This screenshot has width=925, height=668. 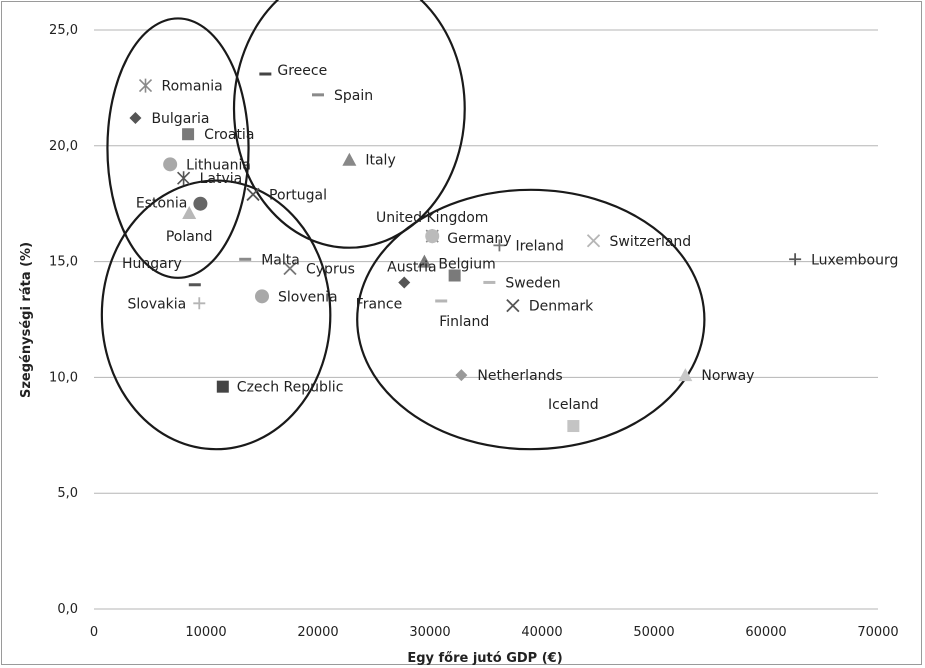 What do you see at coordinates (218, 165) in the screenshot?
I see `label-lithuania: Lithuania` at bounding box center [218, 165].